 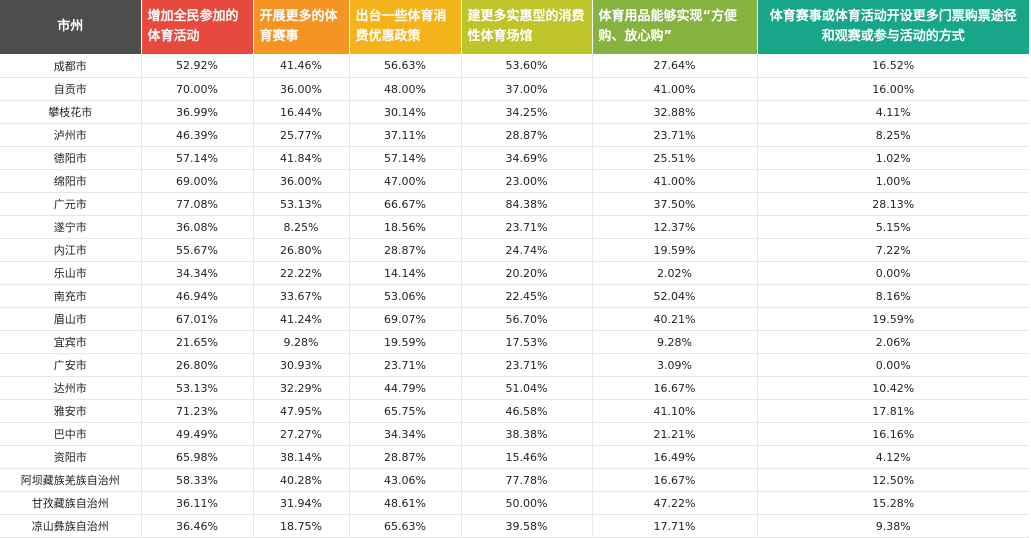 I want to click on table-row: 资阳市 65.98% 38.14% 28.87% 15.46% 16.49% 4.12%, so click(x=514, y=457).